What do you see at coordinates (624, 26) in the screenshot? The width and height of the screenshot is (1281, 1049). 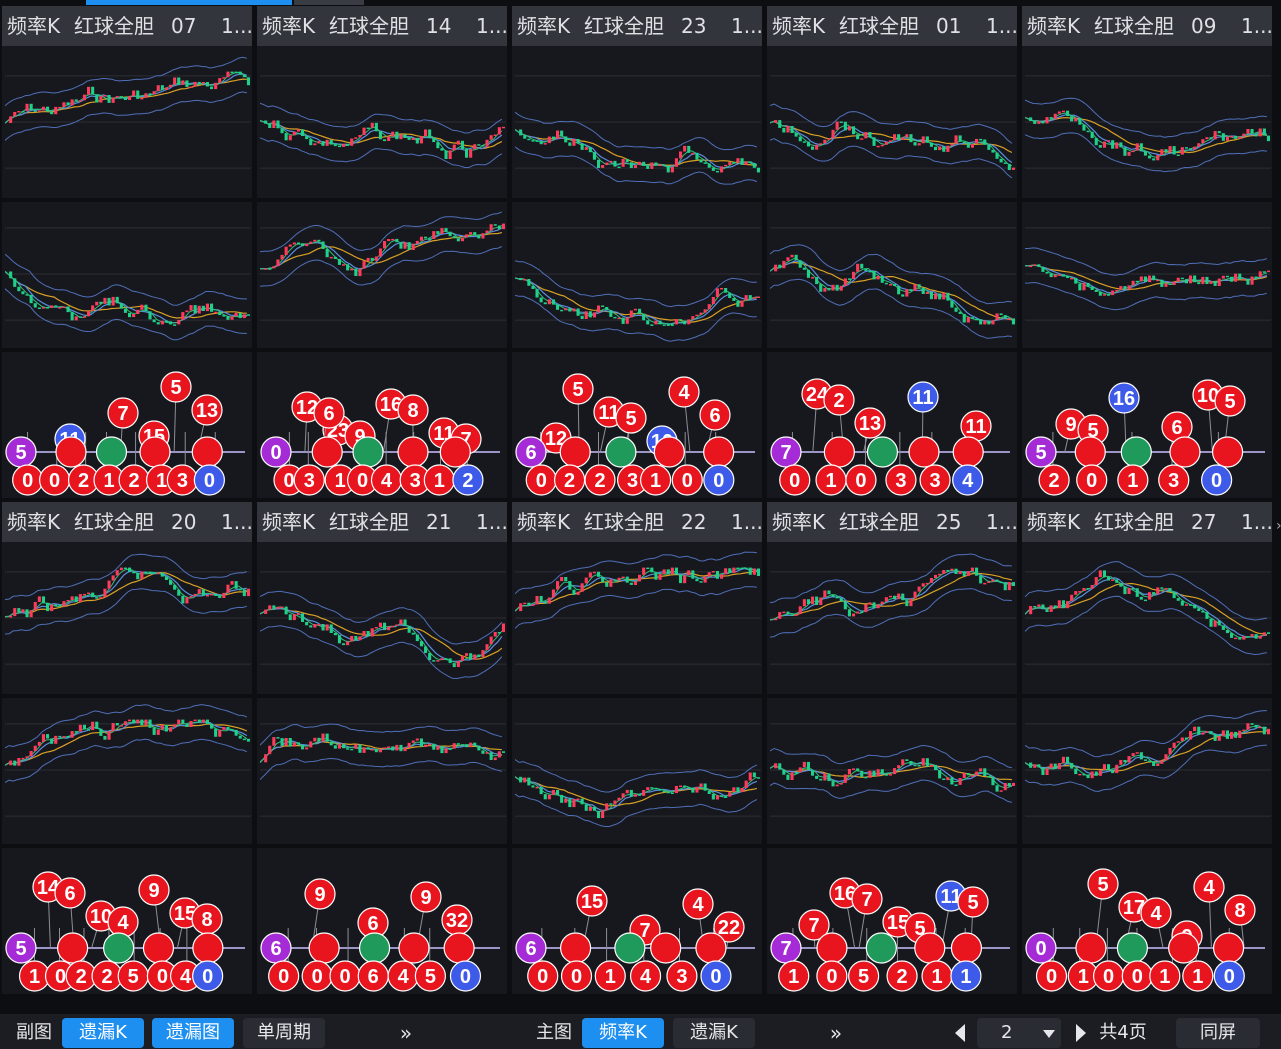 I see `panel-type-label: 红球全胆` at bounding box center [624, 26].